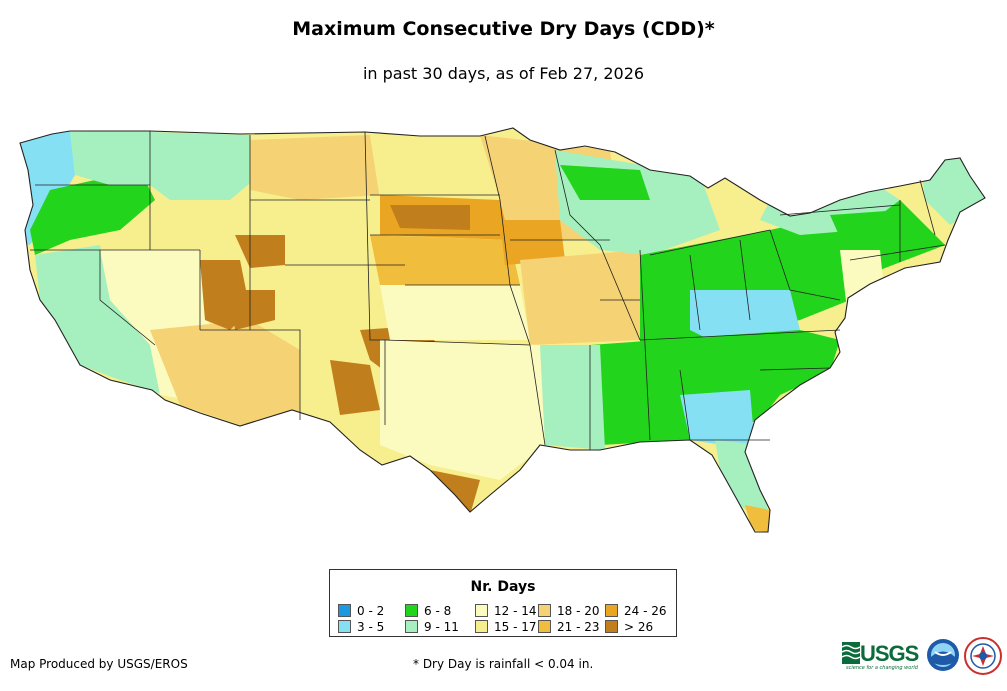 This screenshot has width=1007, height=691. What do you see at coordinates (92, 212) in the screenshot?
I see `region-pacnw-green` at bounding box center [92, 212].